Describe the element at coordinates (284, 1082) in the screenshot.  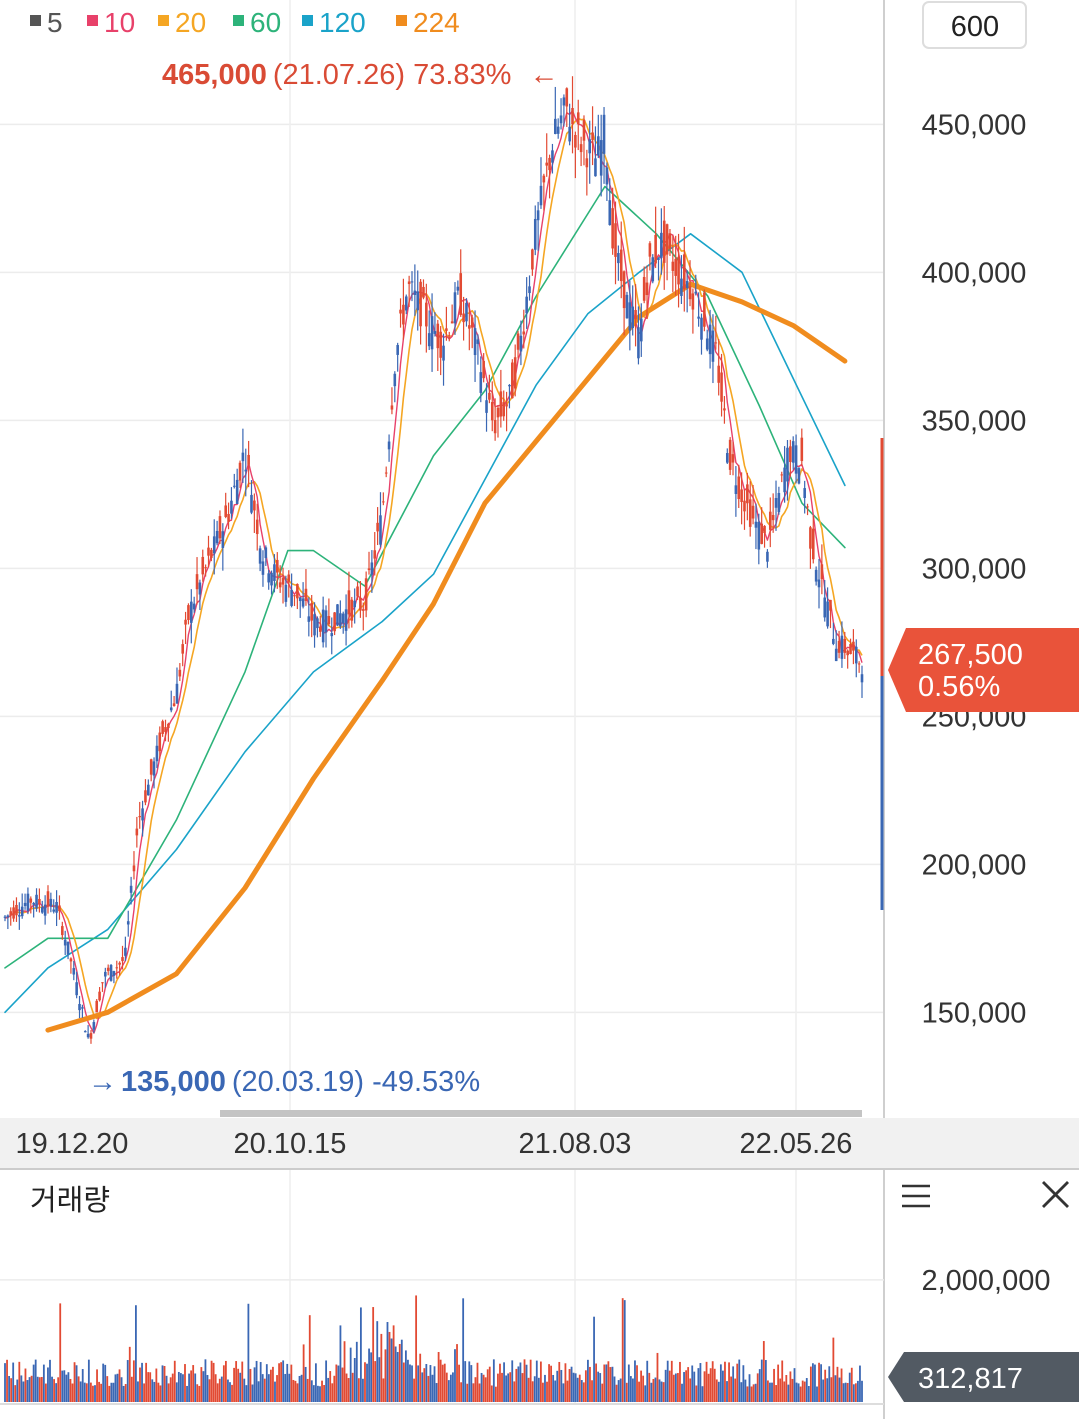
I see `low-annotation: → 135,000 (20.03.19) -49.53%` at that location.